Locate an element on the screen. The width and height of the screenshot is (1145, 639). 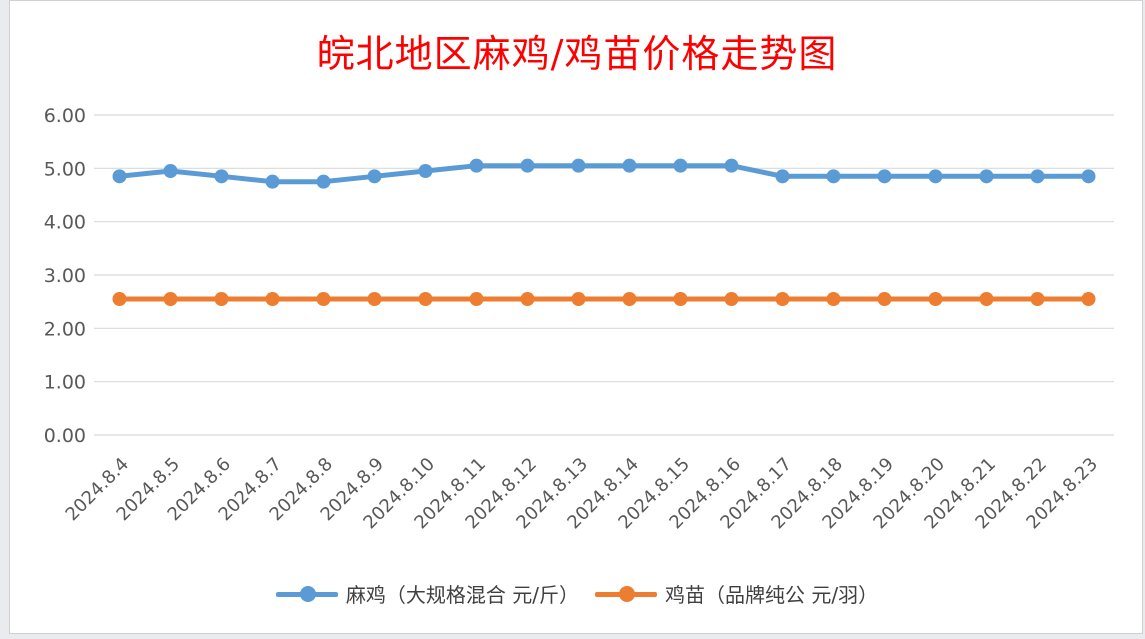
legend-item-series-1: 鸡苗（品牌纯公 元/羽） is located at coordinates (736, 593).